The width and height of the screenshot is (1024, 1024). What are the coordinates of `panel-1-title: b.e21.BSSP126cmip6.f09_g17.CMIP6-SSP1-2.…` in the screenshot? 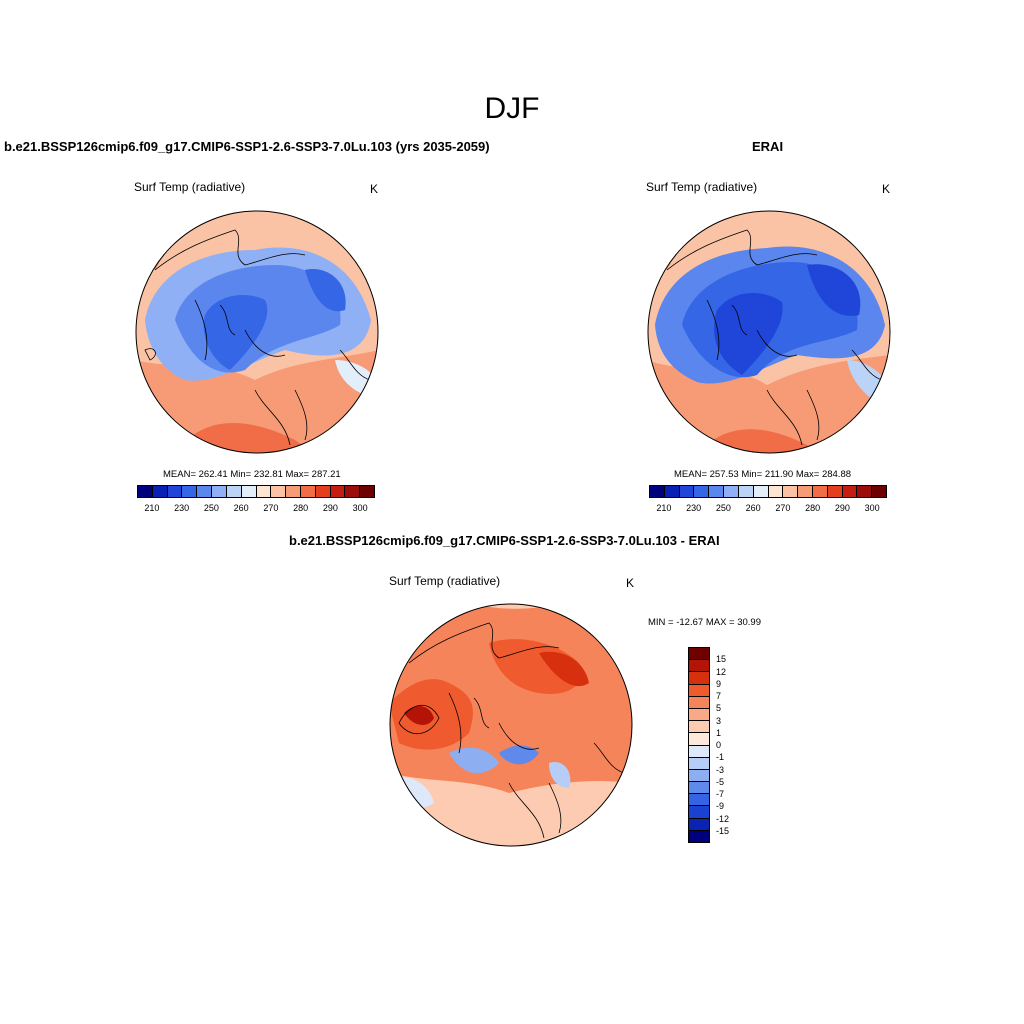 It's located at (247, 146).